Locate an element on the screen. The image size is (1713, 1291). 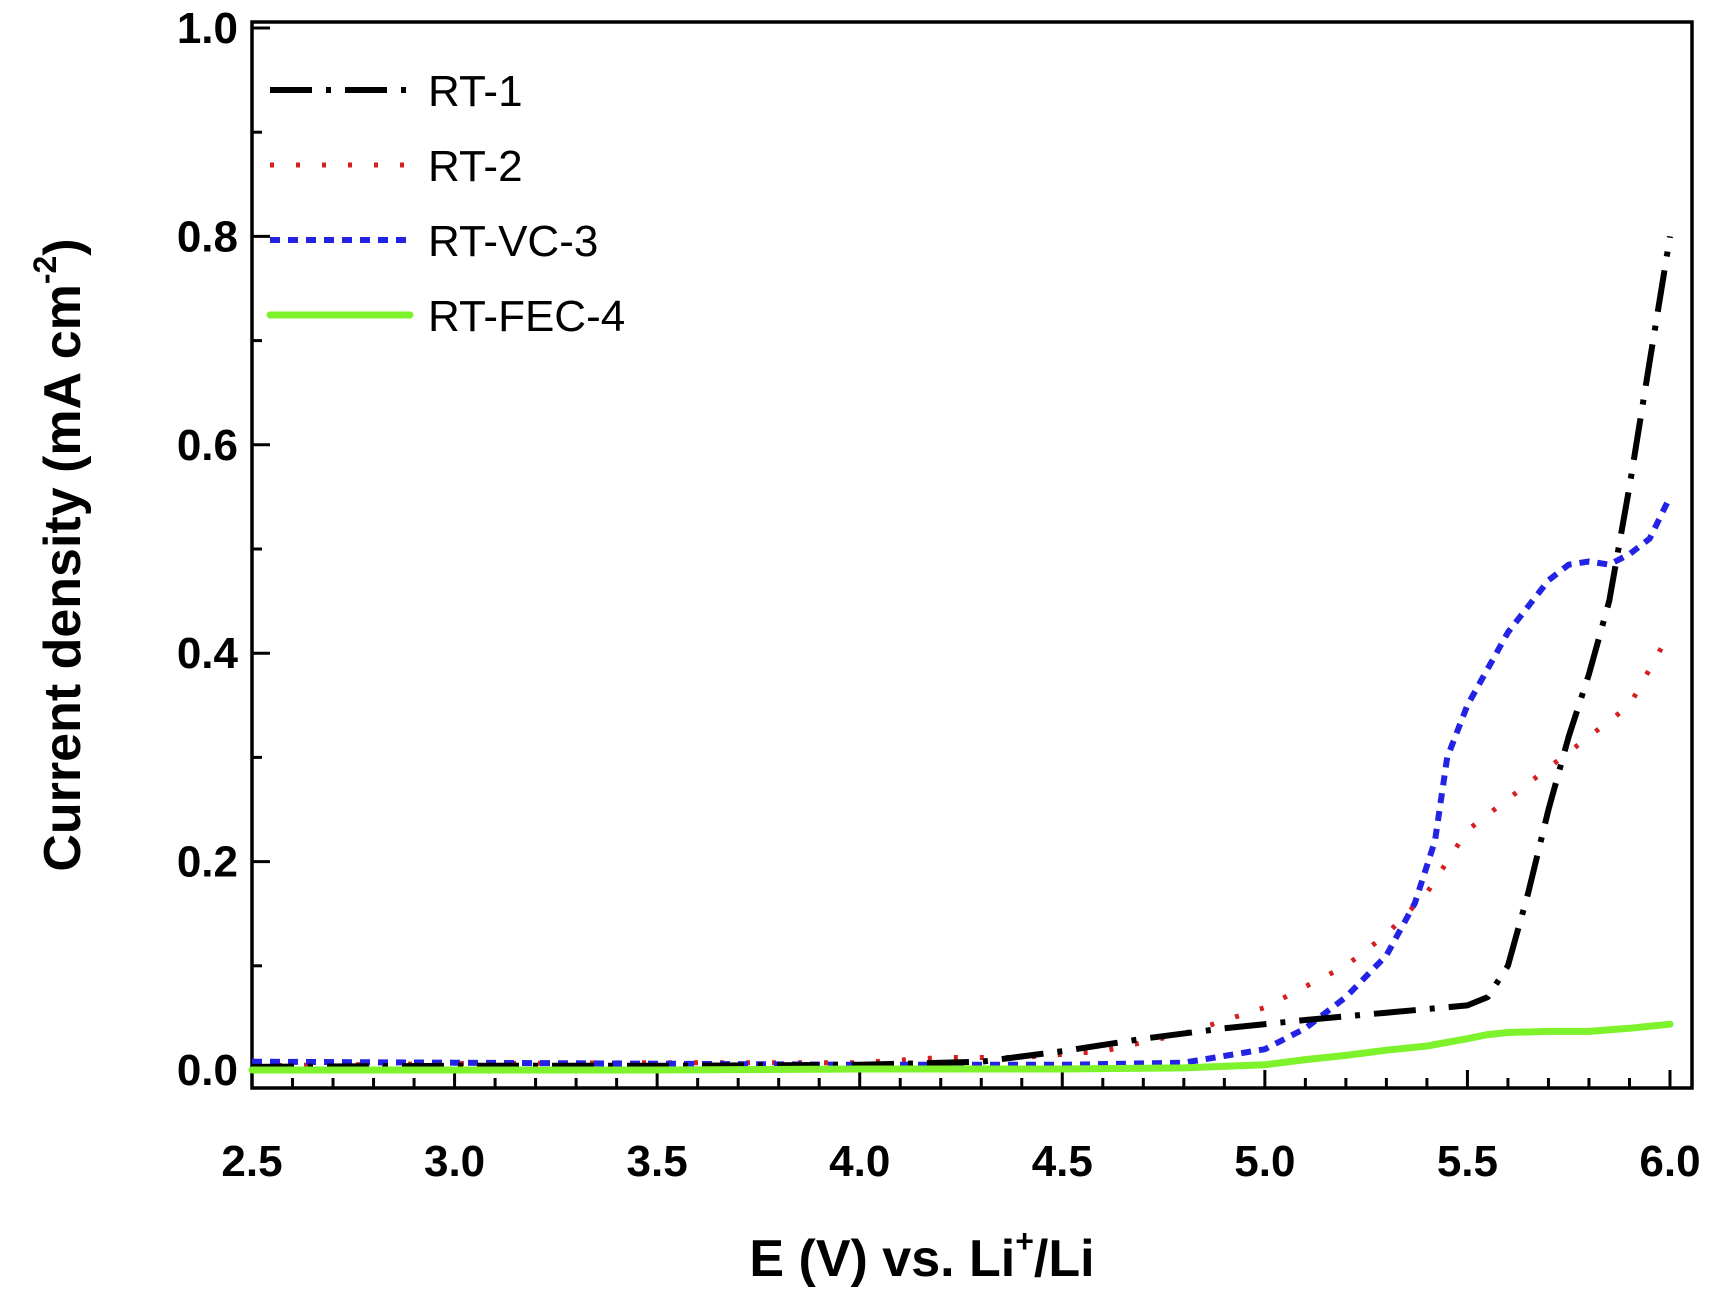
x-tick-label: 4.5 is located at coordinates (1062, 1161).